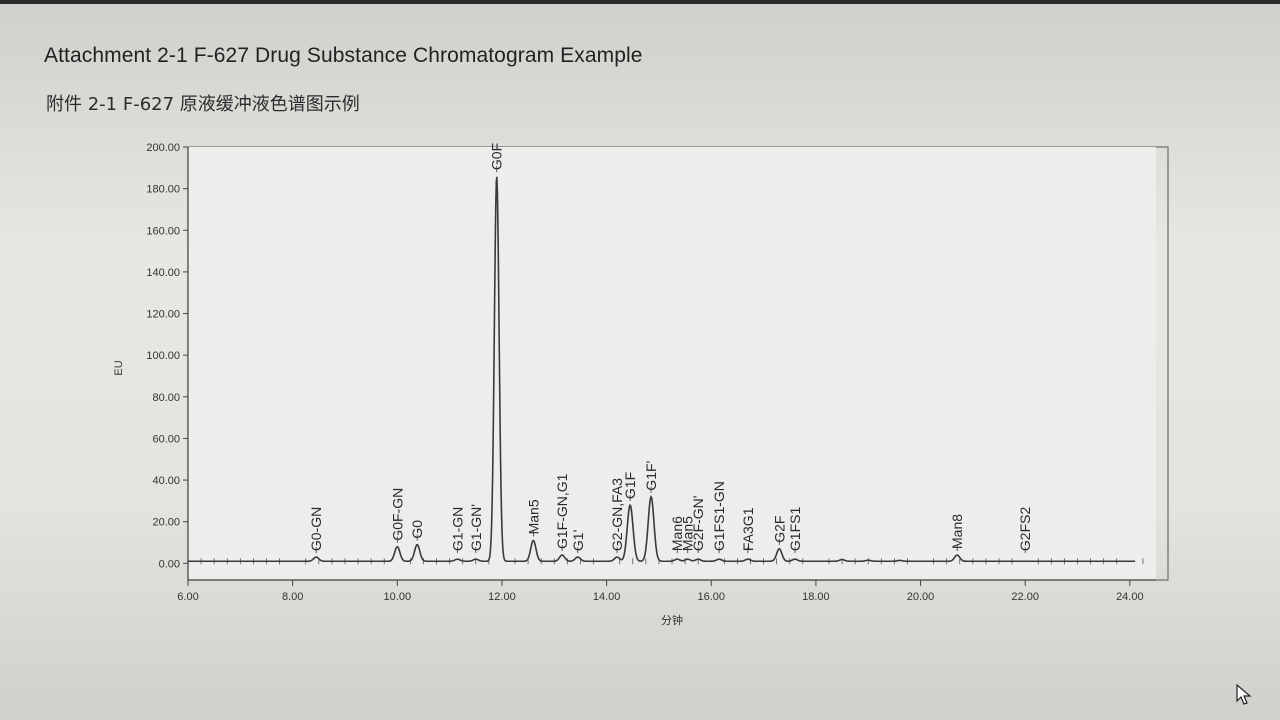 The image size is (1280, 720). I want to click on y-tick-label: 40.00, so click(166, 481).